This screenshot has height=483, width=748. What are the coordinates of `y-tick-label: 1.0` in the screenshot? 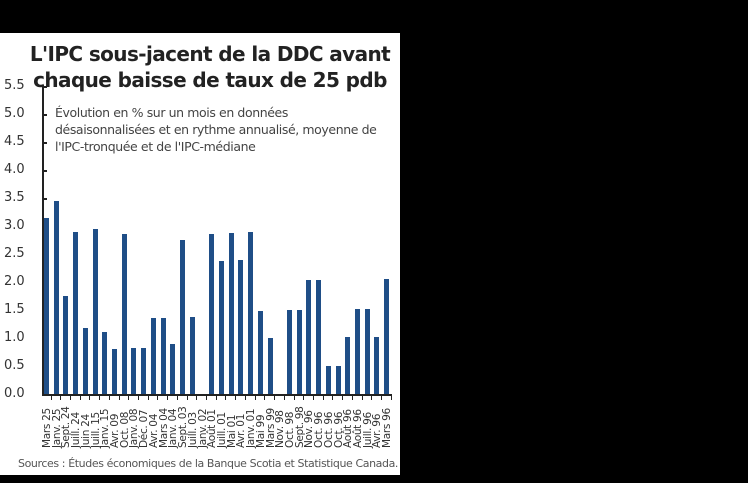 It's located at (14, 337).